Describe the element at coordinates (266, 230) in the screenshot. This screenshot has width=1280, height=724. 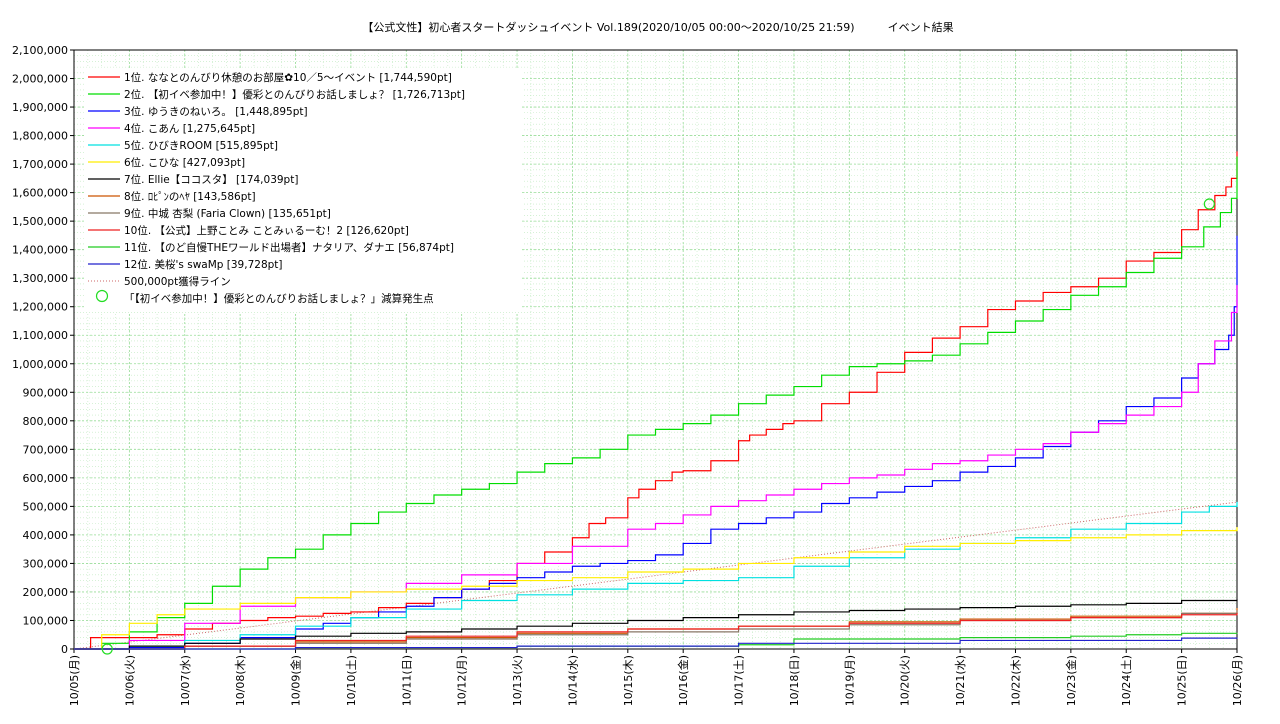
I see `legend-label: 10位. 【公式】上野ことみ ことみぃるーむ！2 [126,620pt]` at that location.